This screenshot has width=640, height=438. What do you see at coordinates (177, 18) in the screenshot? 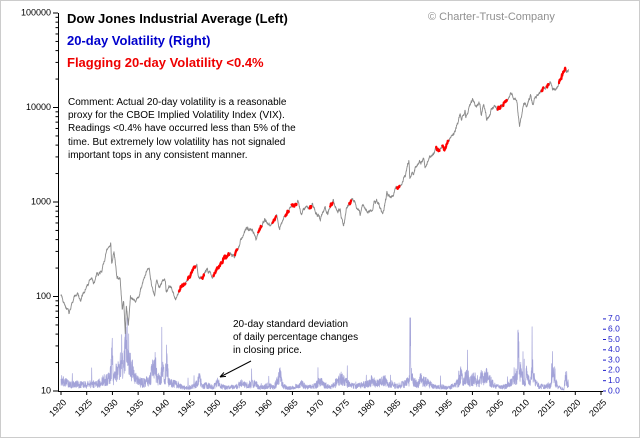
I see `chart-title: Dow Jones Industrial Average (Left)` at bounding box center [177, 18].